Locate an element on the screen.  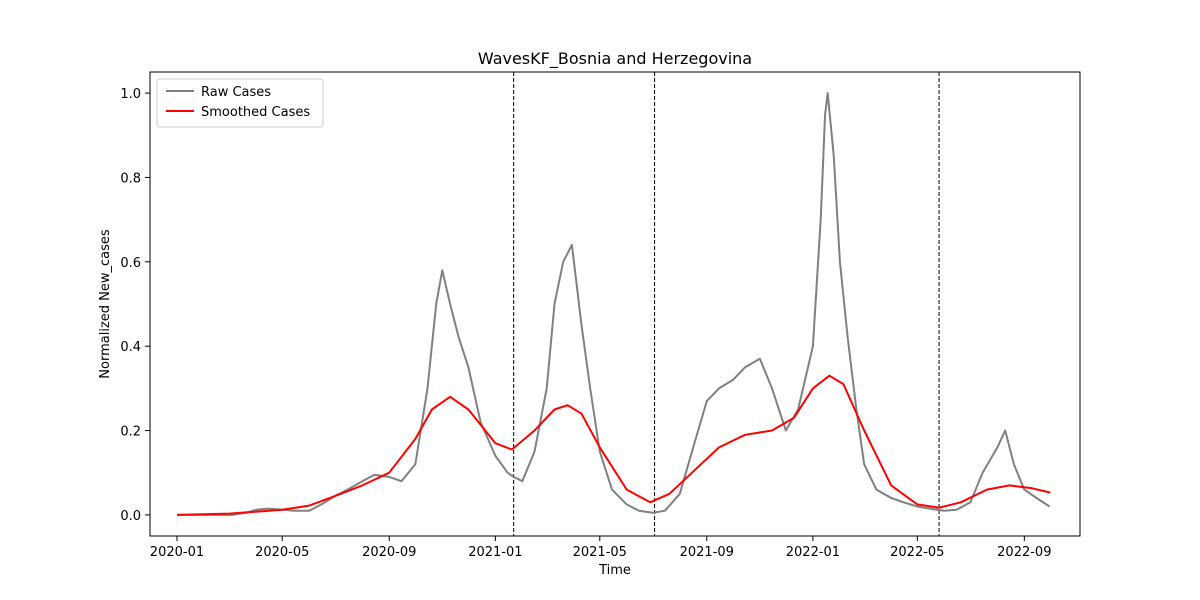
y-tick-label-5: 1.0 is located at coordinates (130, 94).